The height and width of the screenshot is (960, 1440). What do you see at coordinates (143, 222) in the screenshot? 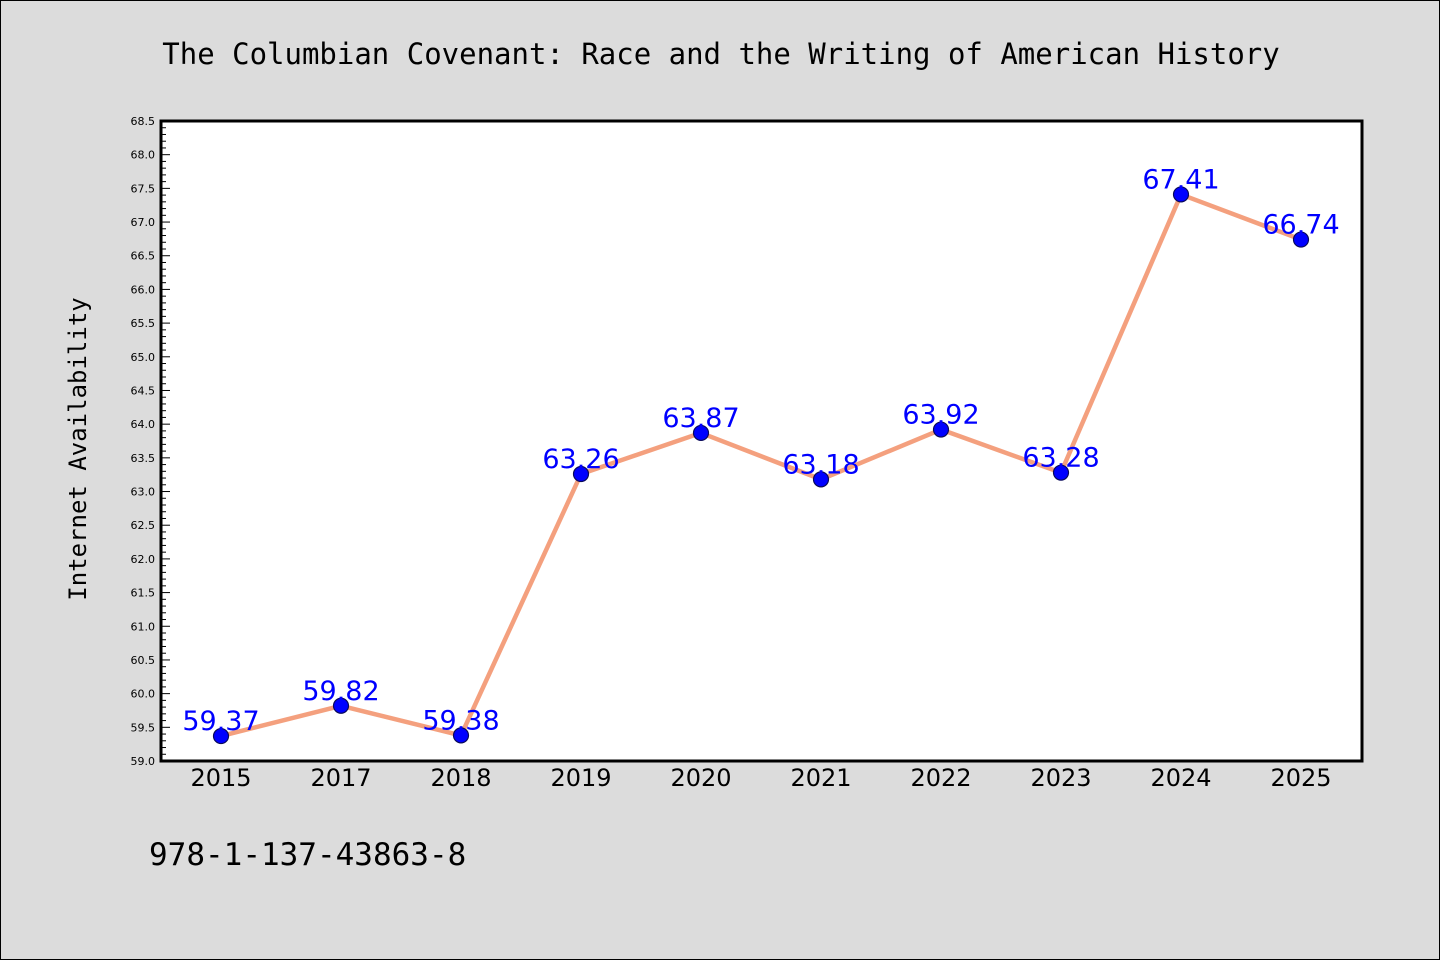
I see `y-tick-label: 67.0` at bounding box center [143, 222].